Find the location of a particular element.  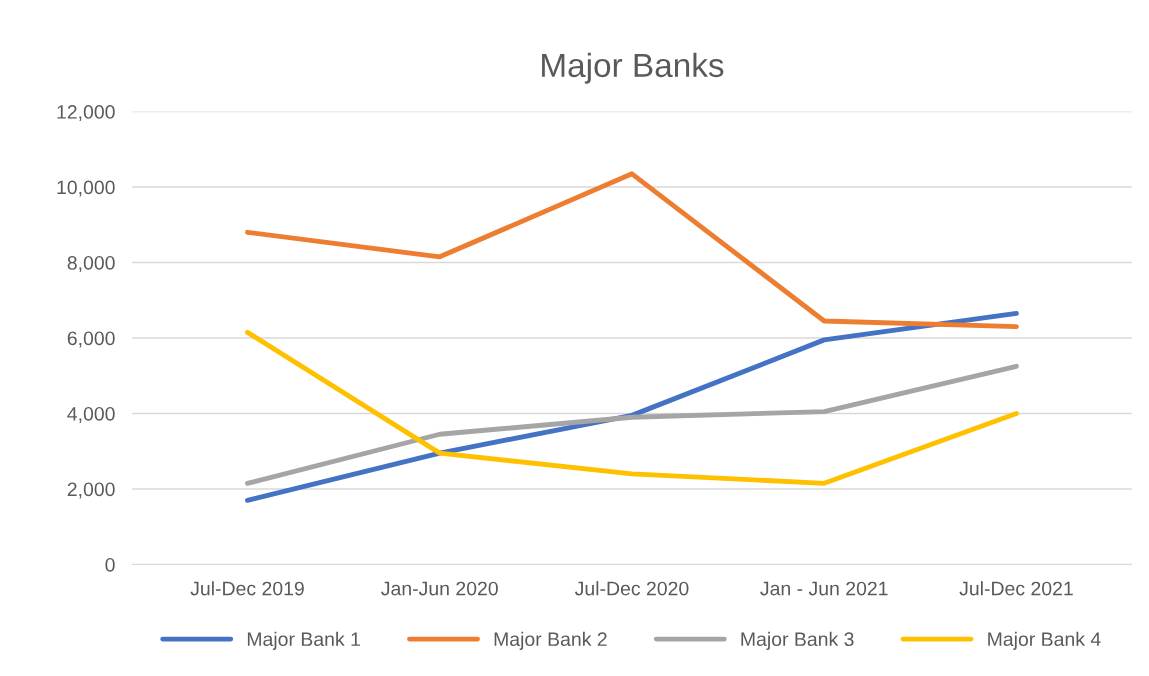

x-tick-label: Jan-Jun 2020 is located at coordinates (439, 588).